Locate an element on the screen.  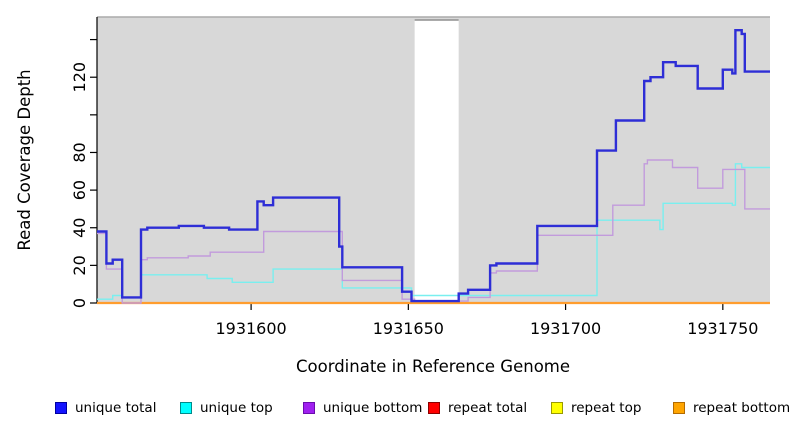
y-axis-tick-label: 20 is located at coordinates (79, 265).